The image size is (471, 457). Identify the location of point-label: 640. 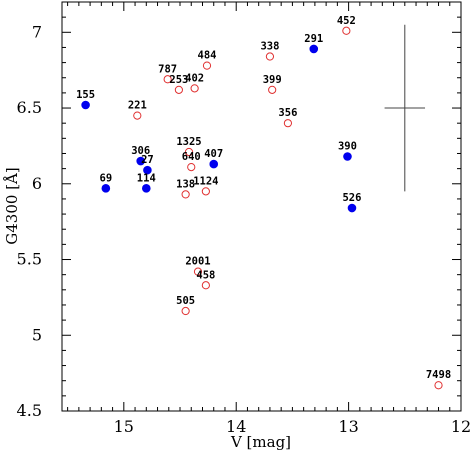
(191, 157).